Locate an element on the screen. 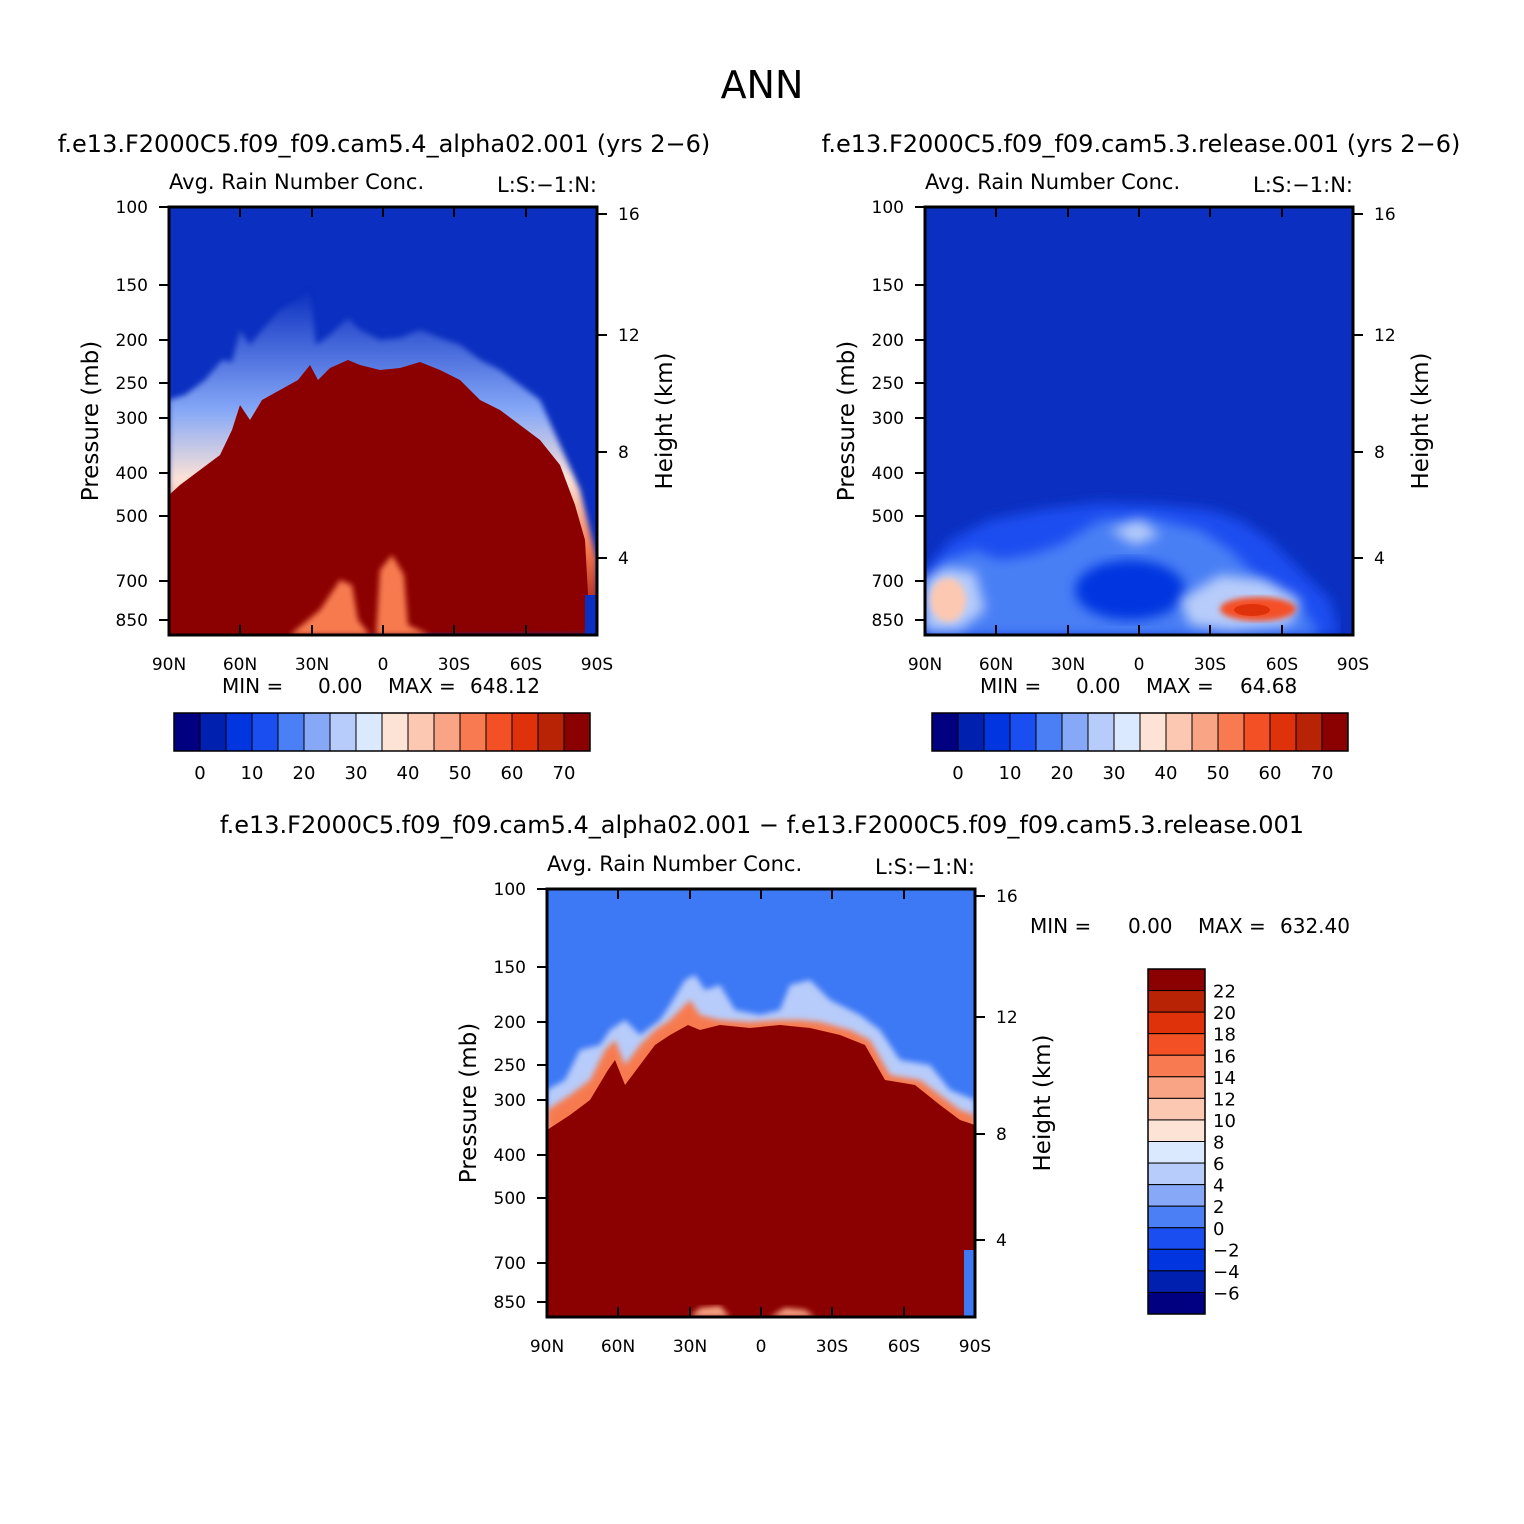 This screenshot has height=1524, width=1524. panel-1-y2tick-label: 16 is located at coordinates (629, 215).